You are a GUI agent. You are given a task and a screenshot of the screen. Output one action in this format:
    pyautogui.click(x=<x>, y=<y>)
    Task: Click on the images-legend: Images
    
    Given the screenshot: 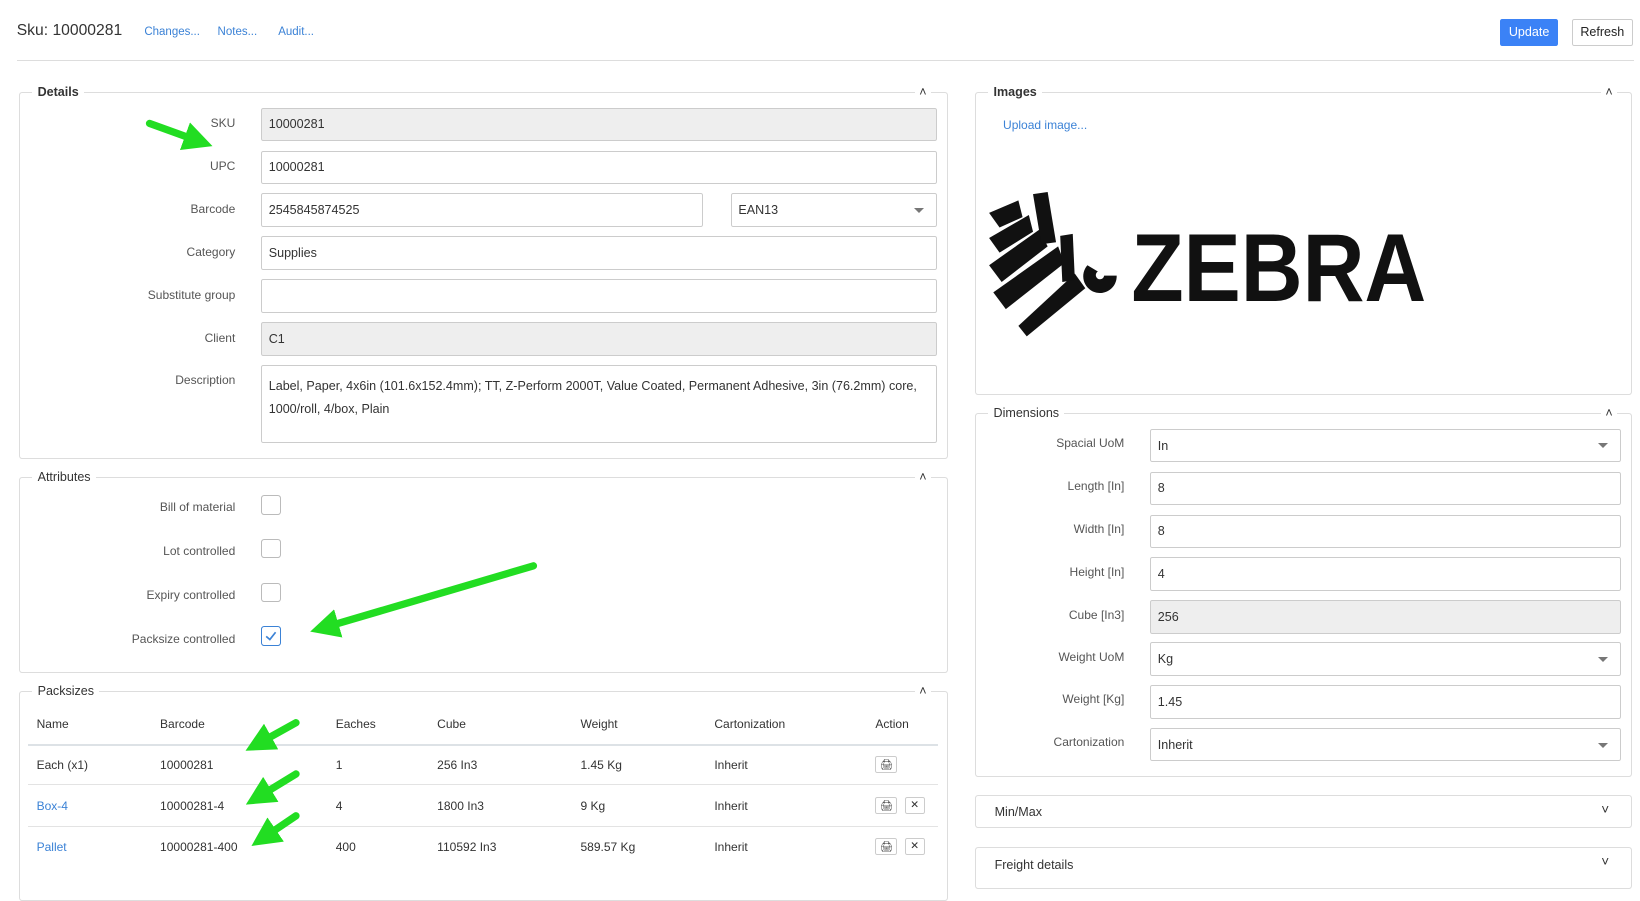 What is the action you would take?
    pyautogui.click(x=1015, y=91)
    